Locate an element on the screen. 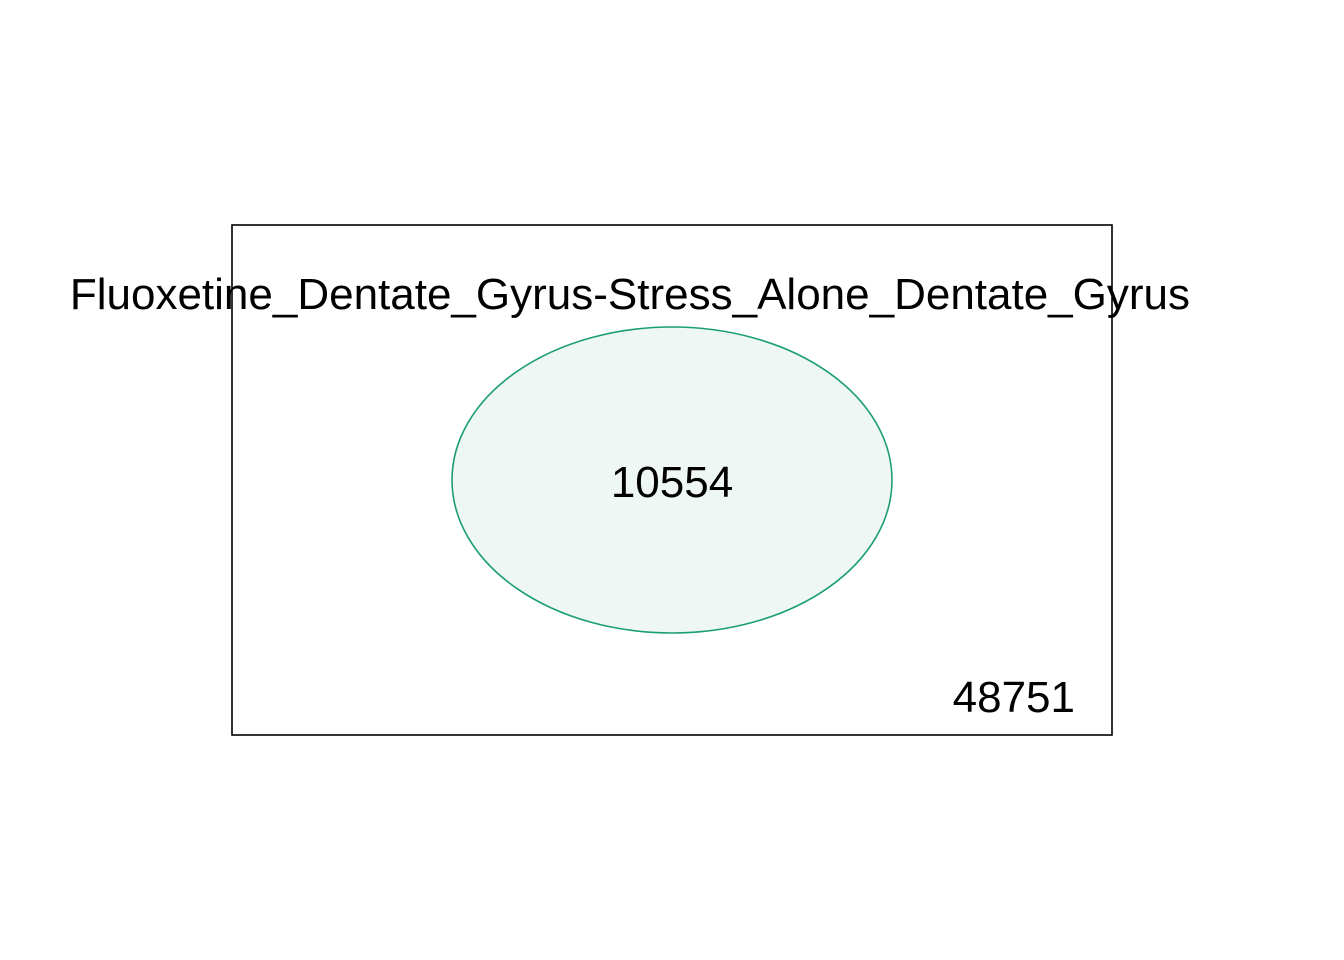 This screenshot has width=1344, height=960. set-count: 10554 is located at coordinates (672, 482).